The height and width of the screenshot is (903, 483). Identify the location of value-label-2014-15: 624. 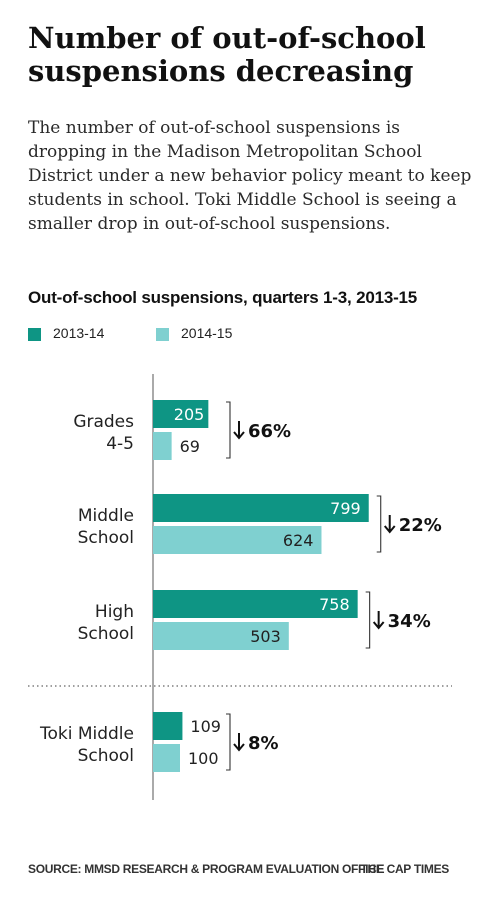
(298, 540).